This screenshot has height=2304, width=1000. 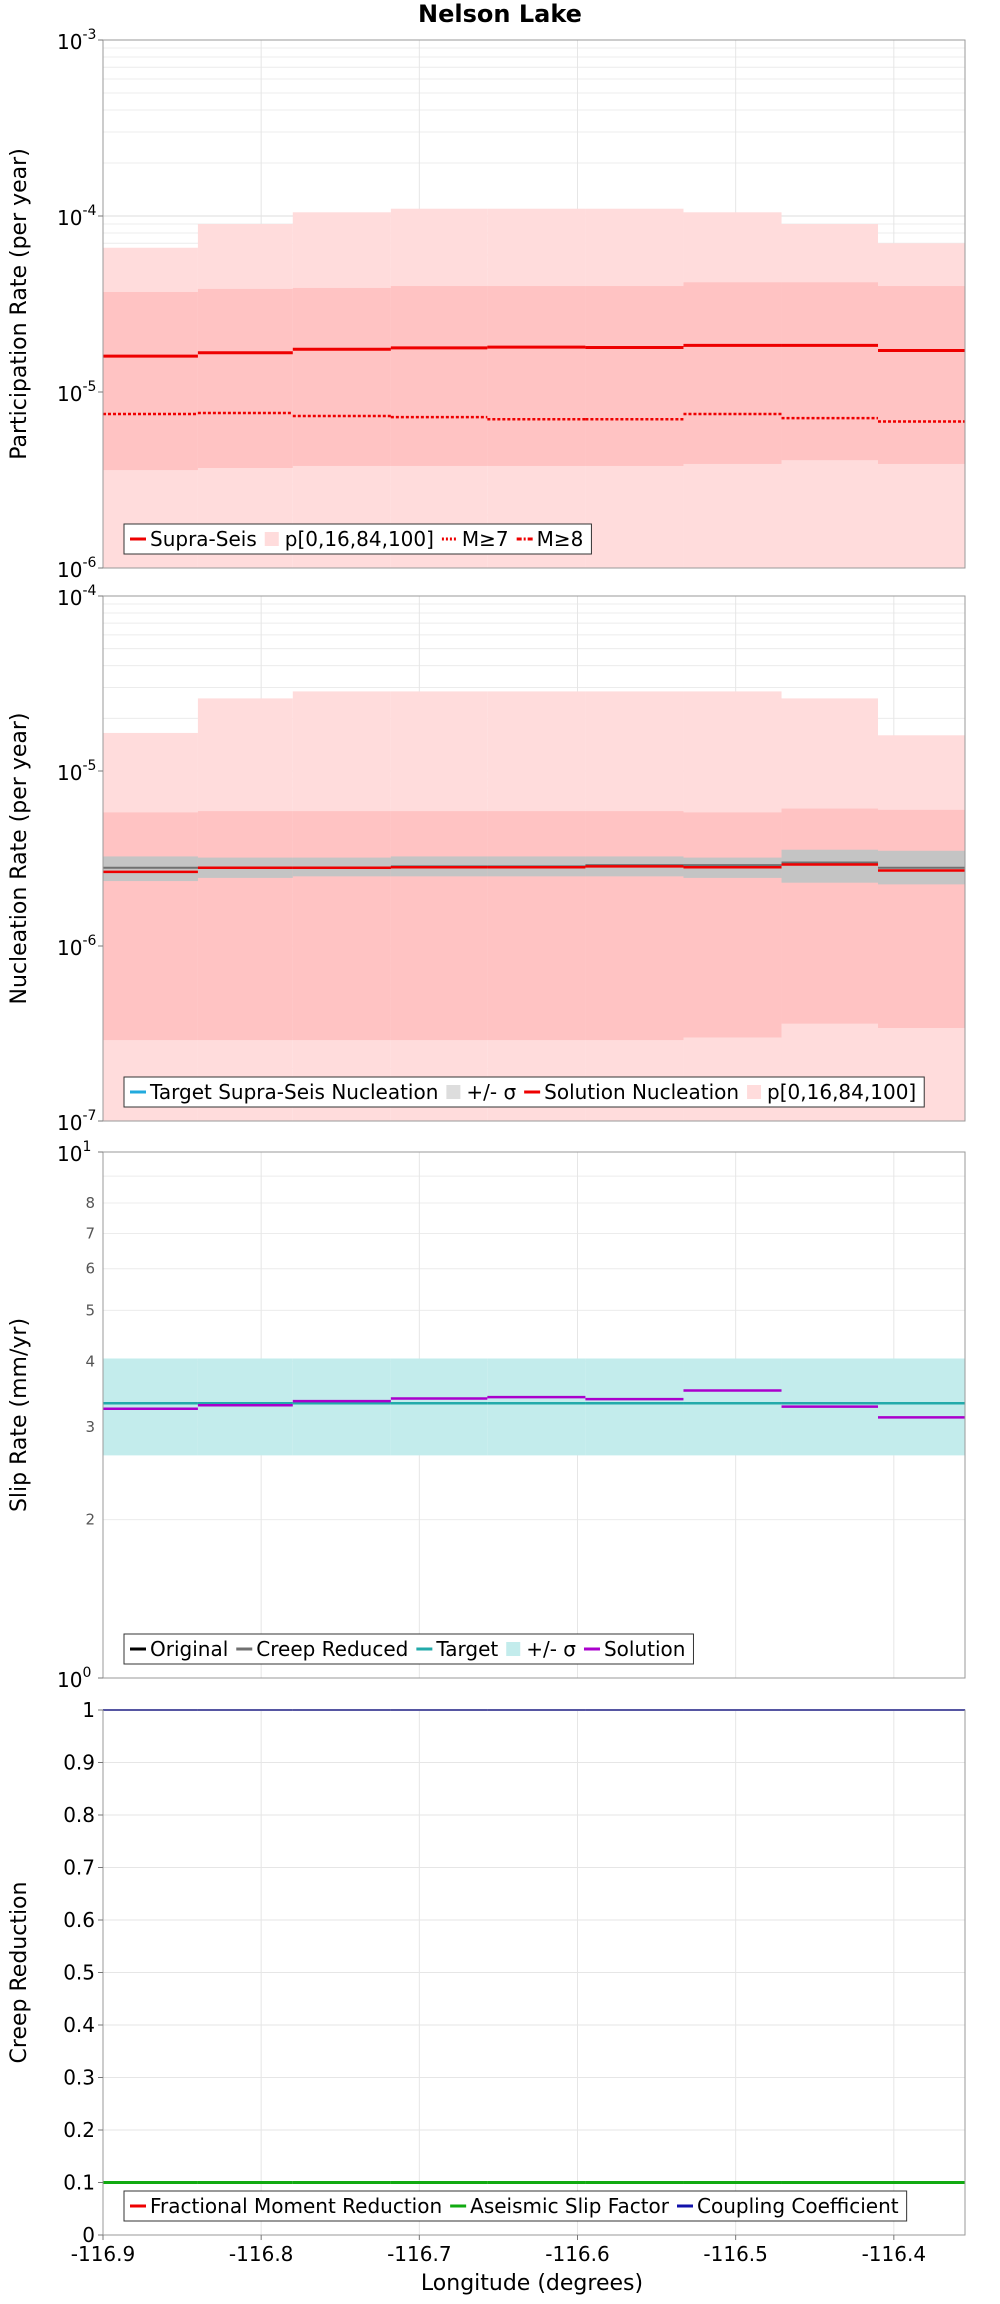 I want to click on legend-label: Solution, so click(x=644, y=1649).